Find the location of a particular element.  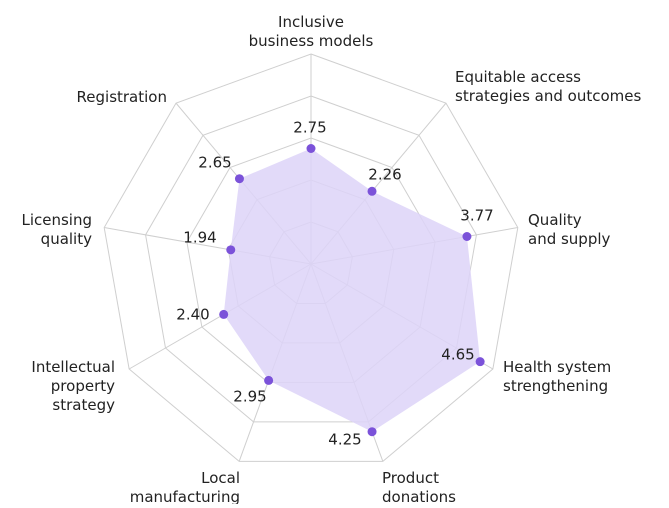

value-label: 2.26 is located at coordinates (384, 175).